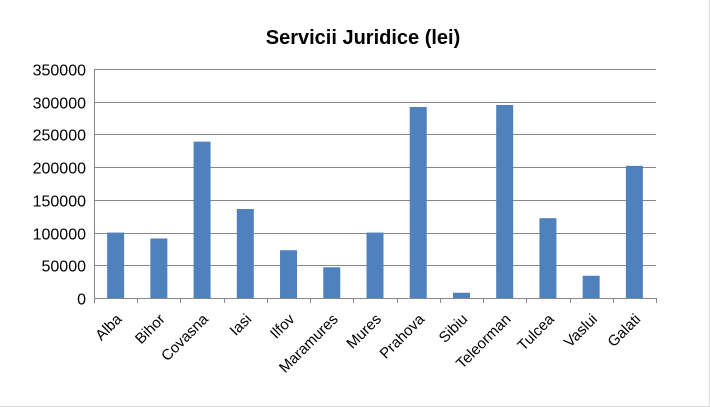  What do you see at coordinates (59, 169) in the screenshot?
I see `y-tick-label: 200000` at bounding box center [59, 169].